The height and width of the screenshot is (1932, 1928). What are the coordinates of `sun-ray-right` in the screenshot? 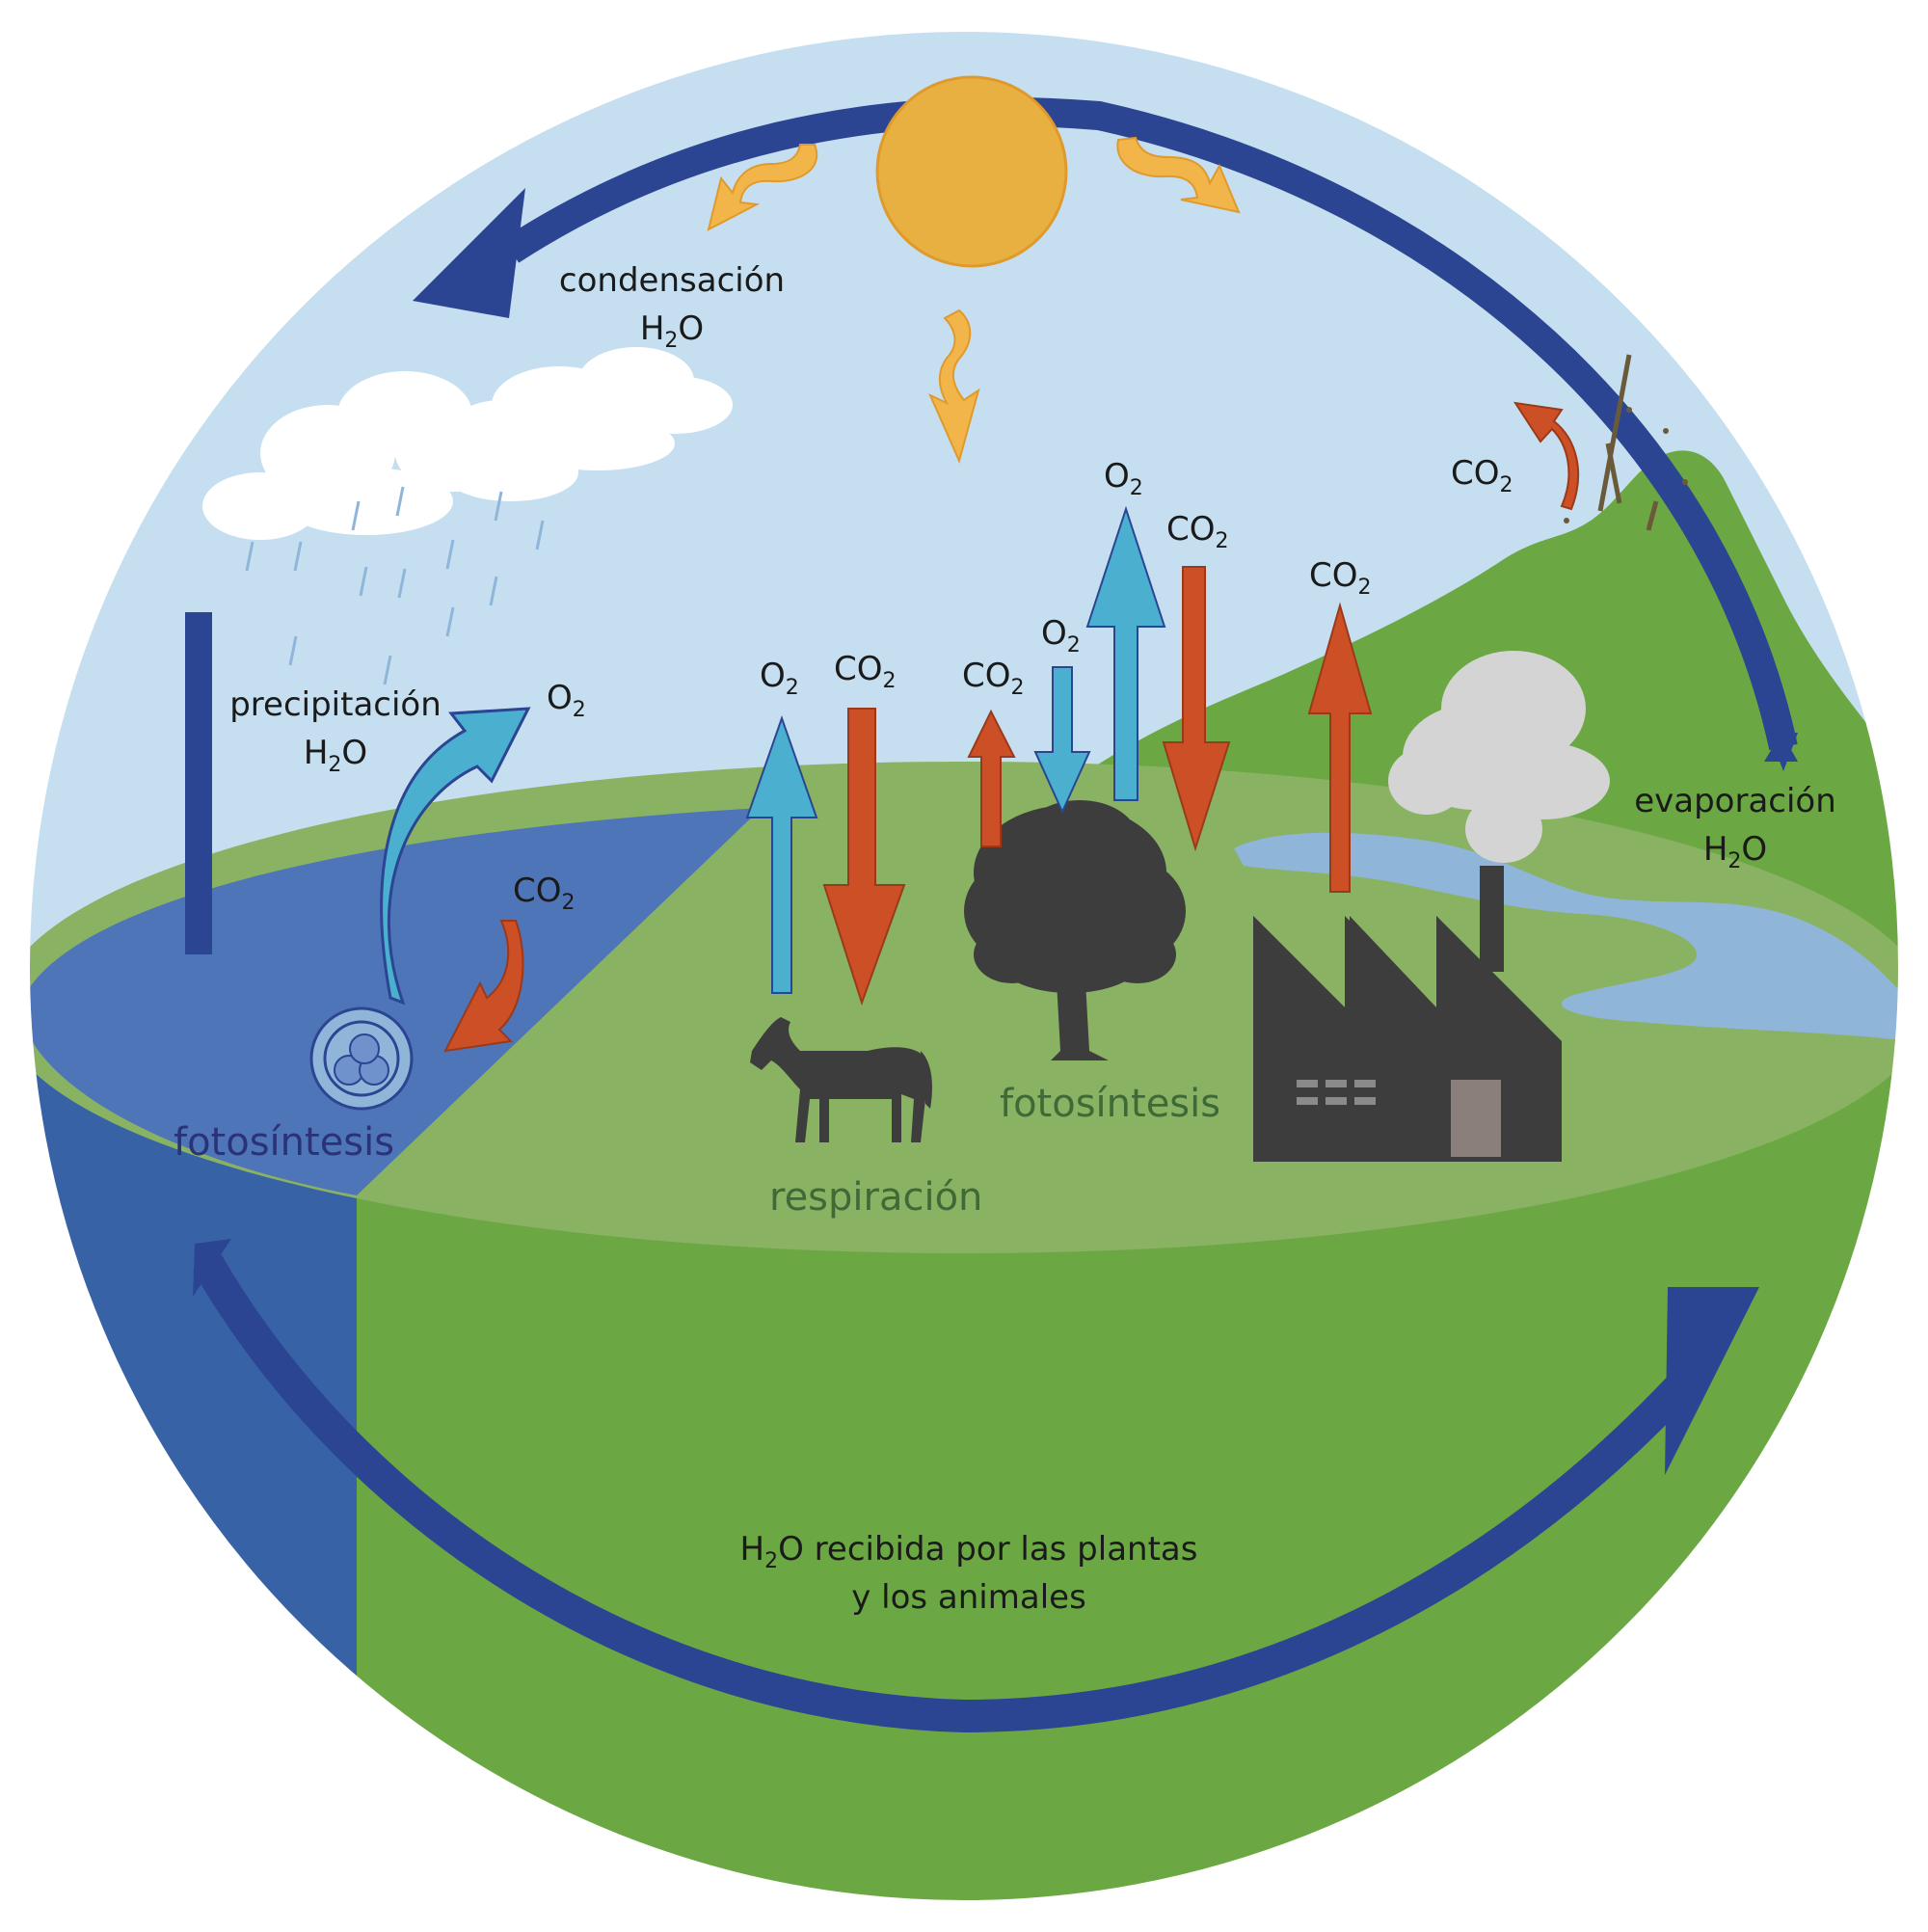 It's located at (1178, 175).